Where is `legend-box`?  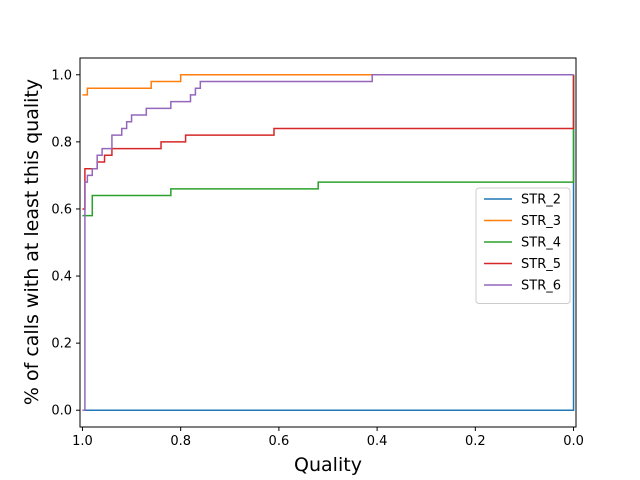
legend-box is located at coordinates (523, 245).